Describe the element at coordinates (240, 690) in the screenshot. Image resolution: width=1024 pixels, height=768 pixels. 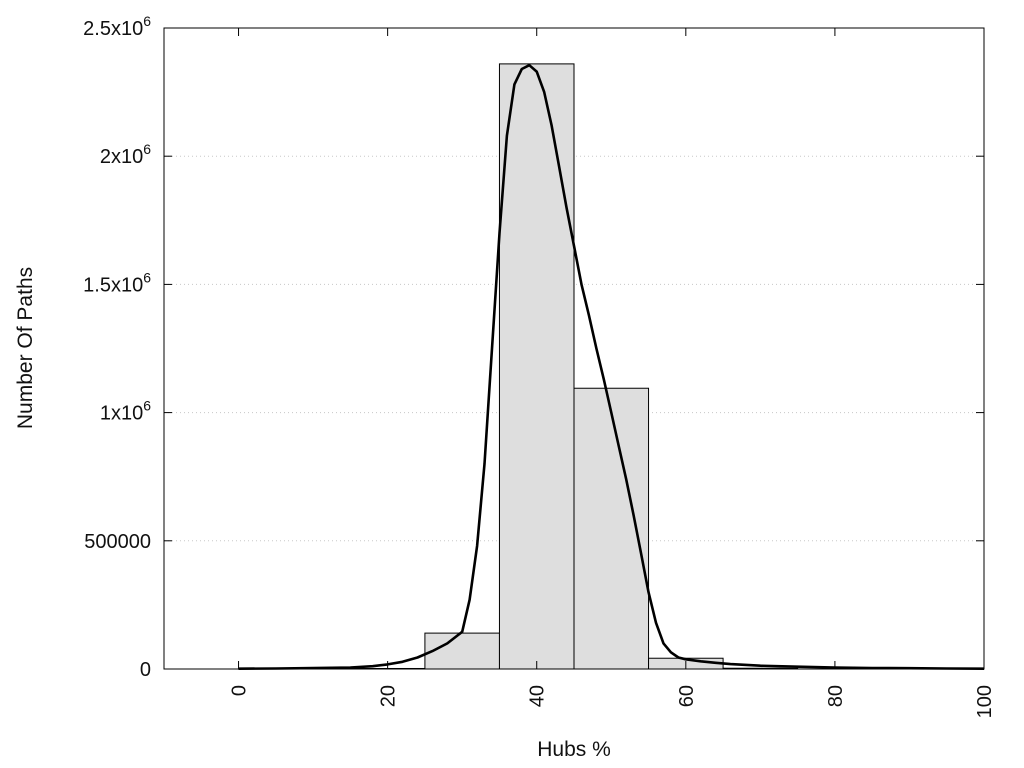
I see `x-tick-label: 0` at that location.